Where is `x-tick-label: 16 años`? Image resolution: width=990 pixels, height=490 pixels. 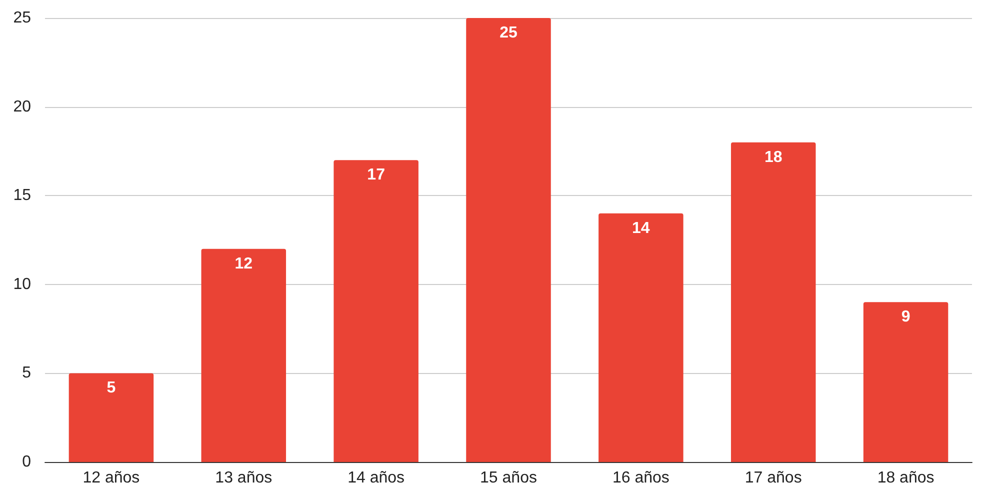
x-tick-label: 16 años is located at coordinates (641, 478).